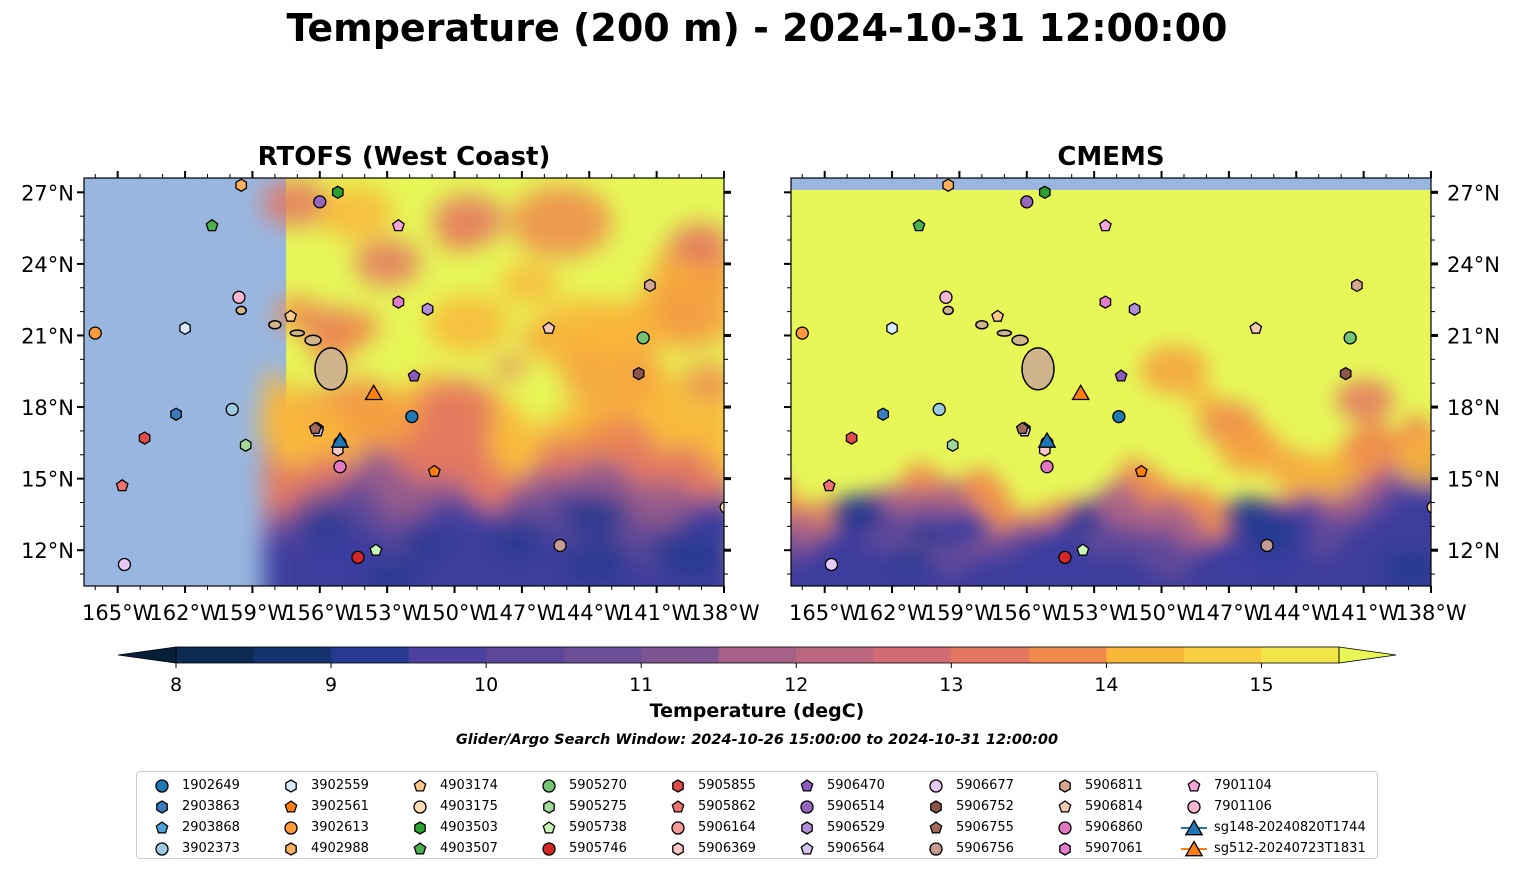 The image size is (1514, 889). Describe the element at coordinates (486, 685) in the screenshot. I see `colorbar-tick-label: 10` at that location.